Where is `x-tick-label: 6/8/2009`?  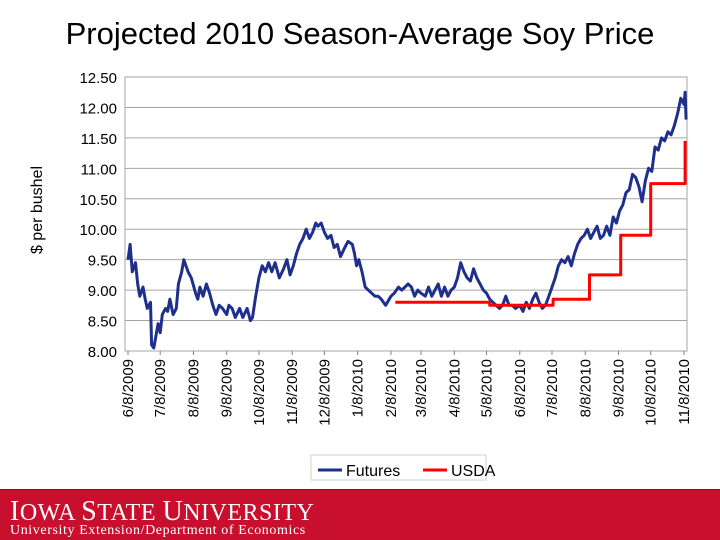 x-tick-label: 6/8/2009 is located at coordinates (128, 388).